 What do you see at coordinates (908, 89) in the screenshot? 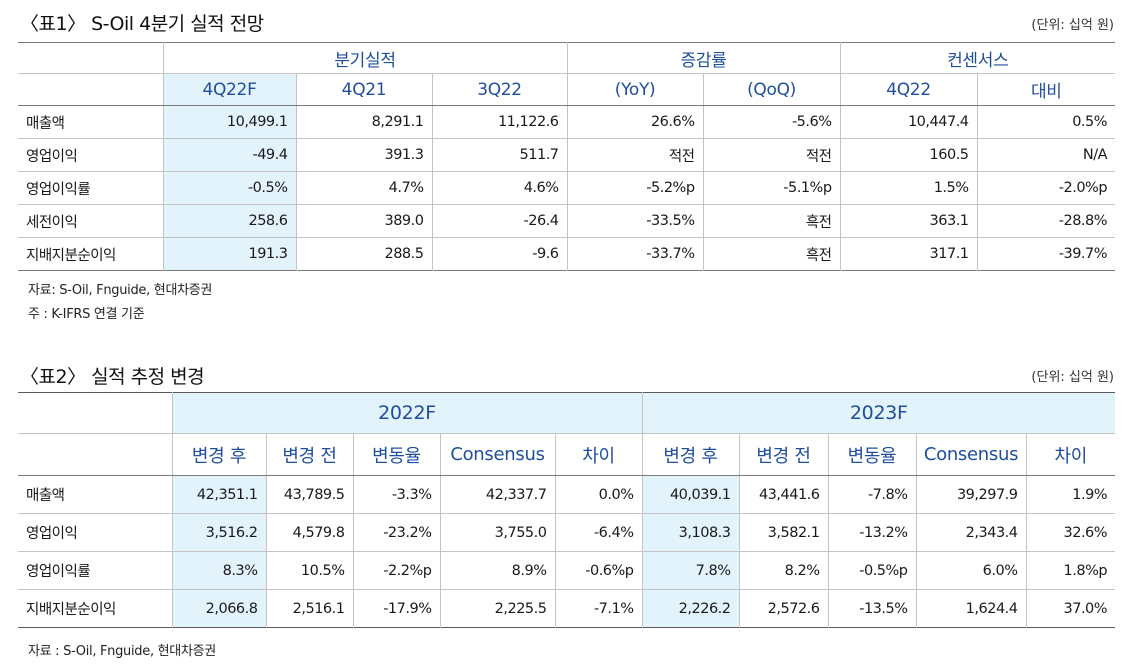
I see `table1-column-header: 4Q22` at bounding box center [908, 89].